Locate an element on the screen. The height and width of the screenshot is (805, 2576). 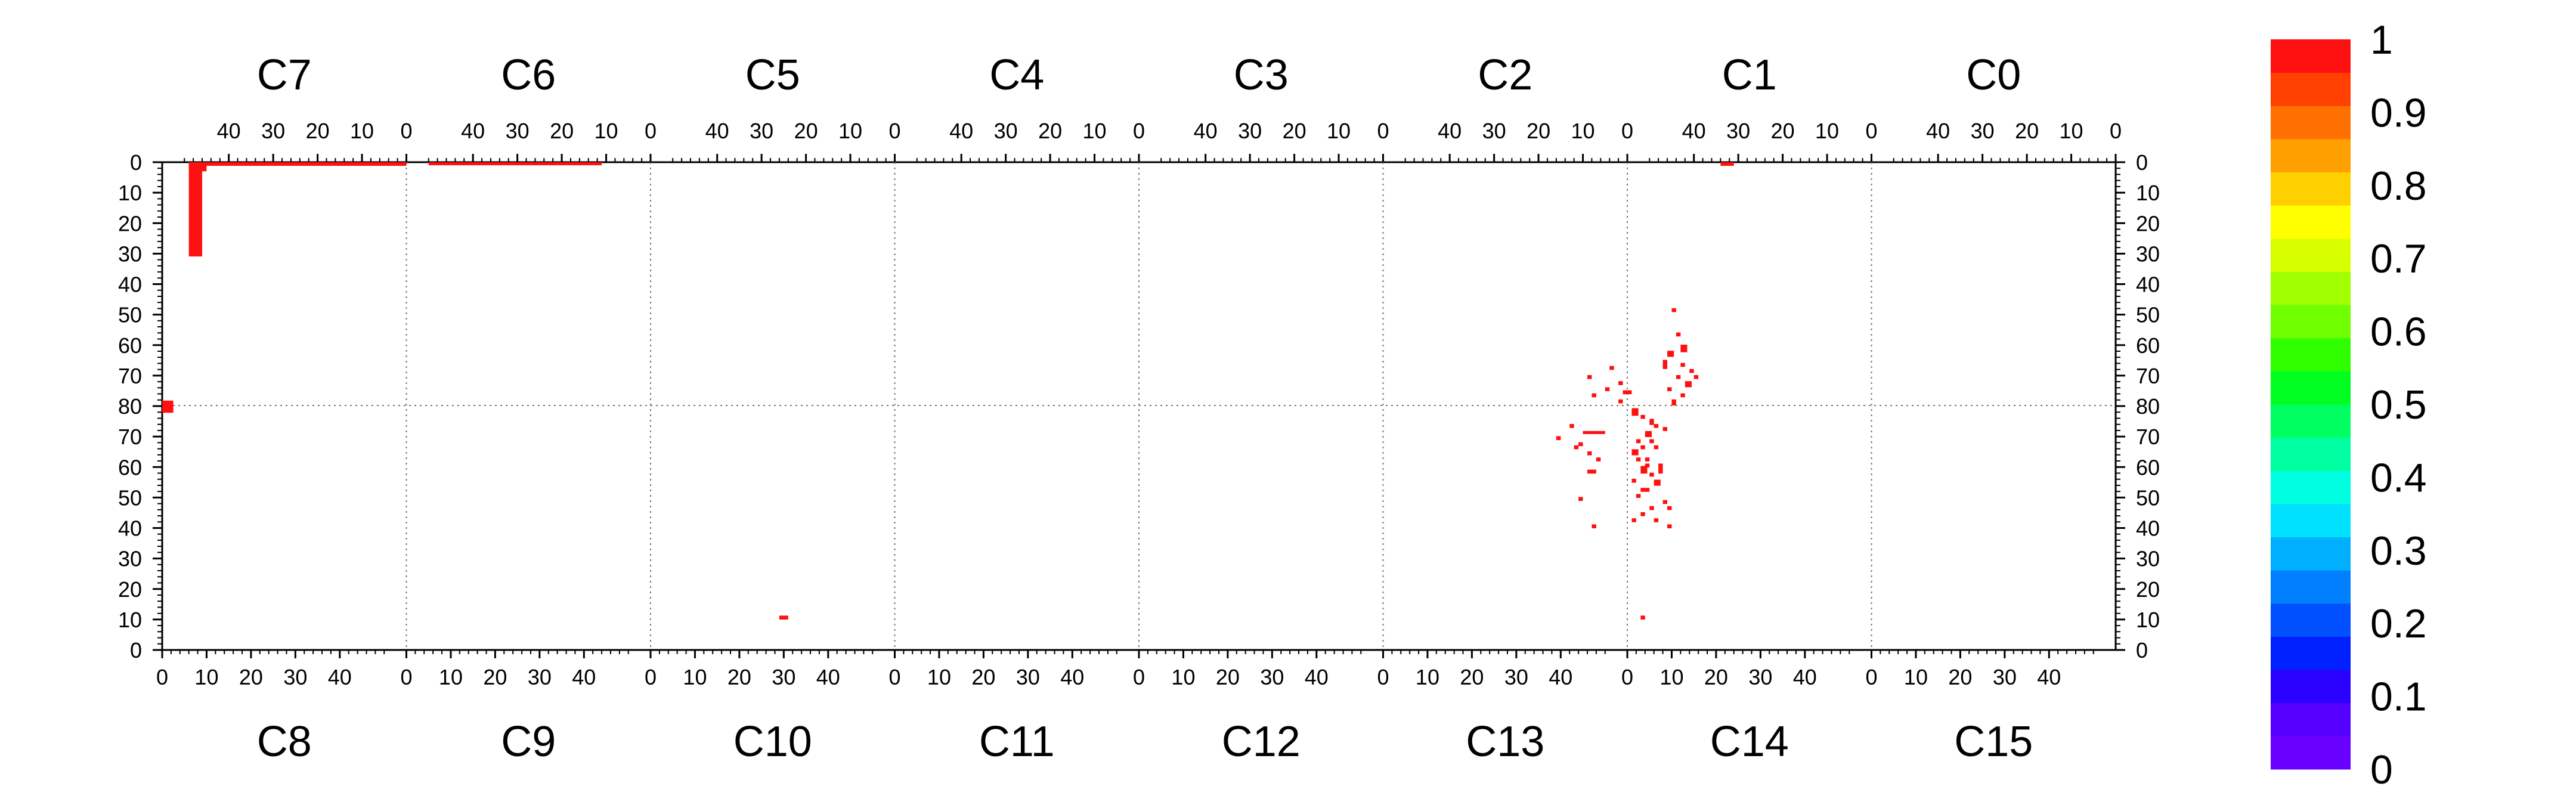
colorbar-tick-label: 0.4 is located at coordinates (2399, 477).